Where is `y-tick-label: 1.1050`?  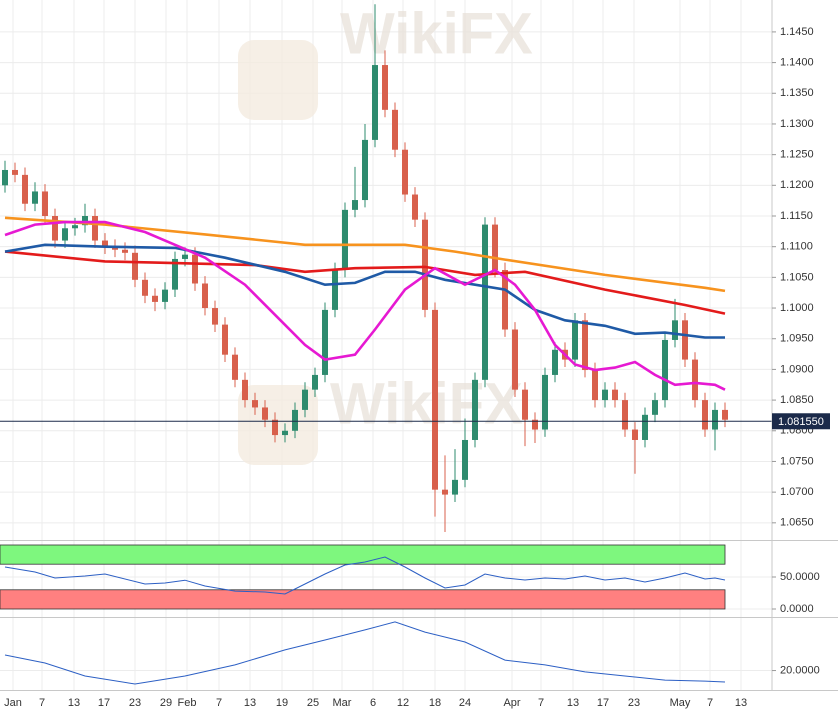 y-tick-label: 1.1050 is located at coordinates (797, 277).